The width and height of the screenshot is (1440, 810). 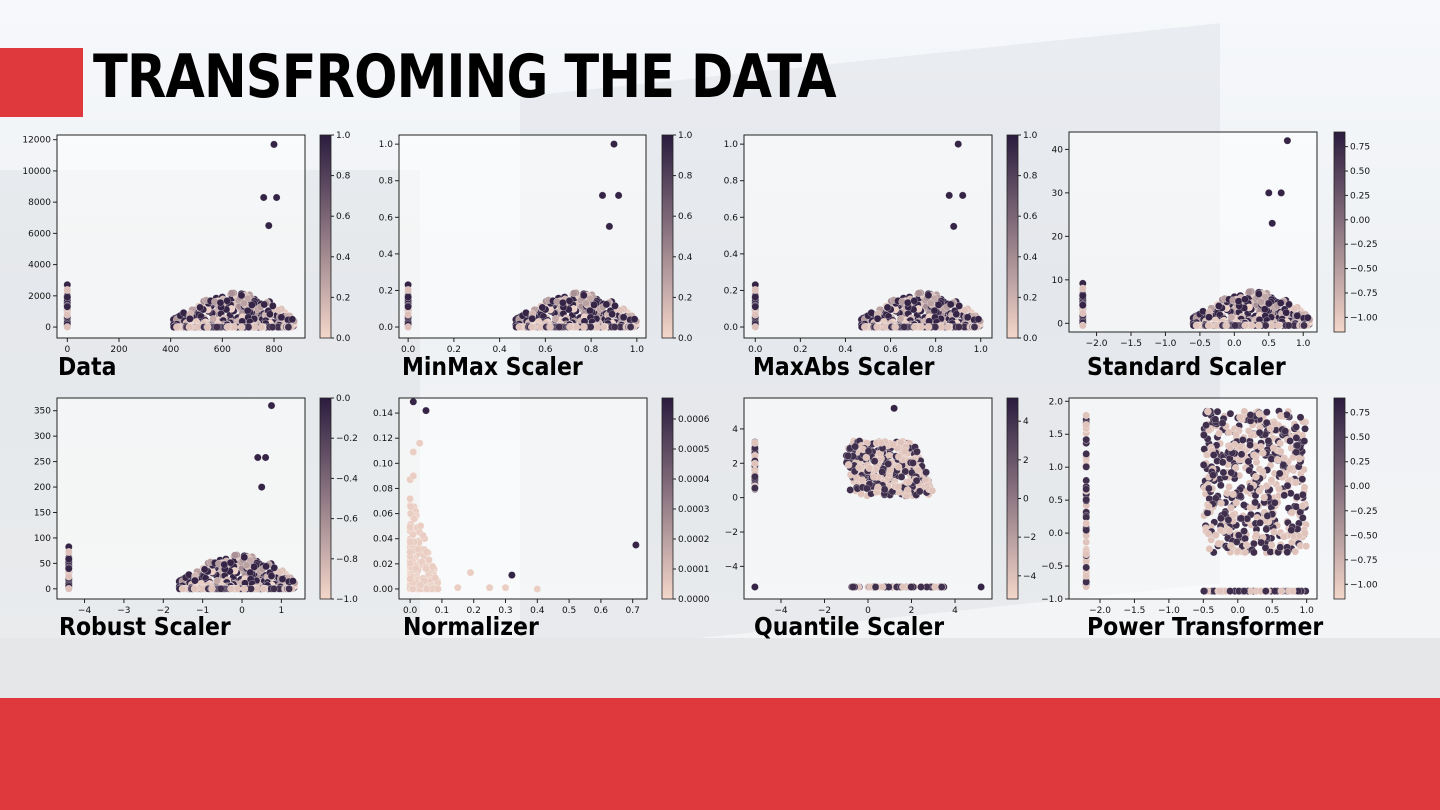 I want to click on colorbar, so click(x=325, y=498).